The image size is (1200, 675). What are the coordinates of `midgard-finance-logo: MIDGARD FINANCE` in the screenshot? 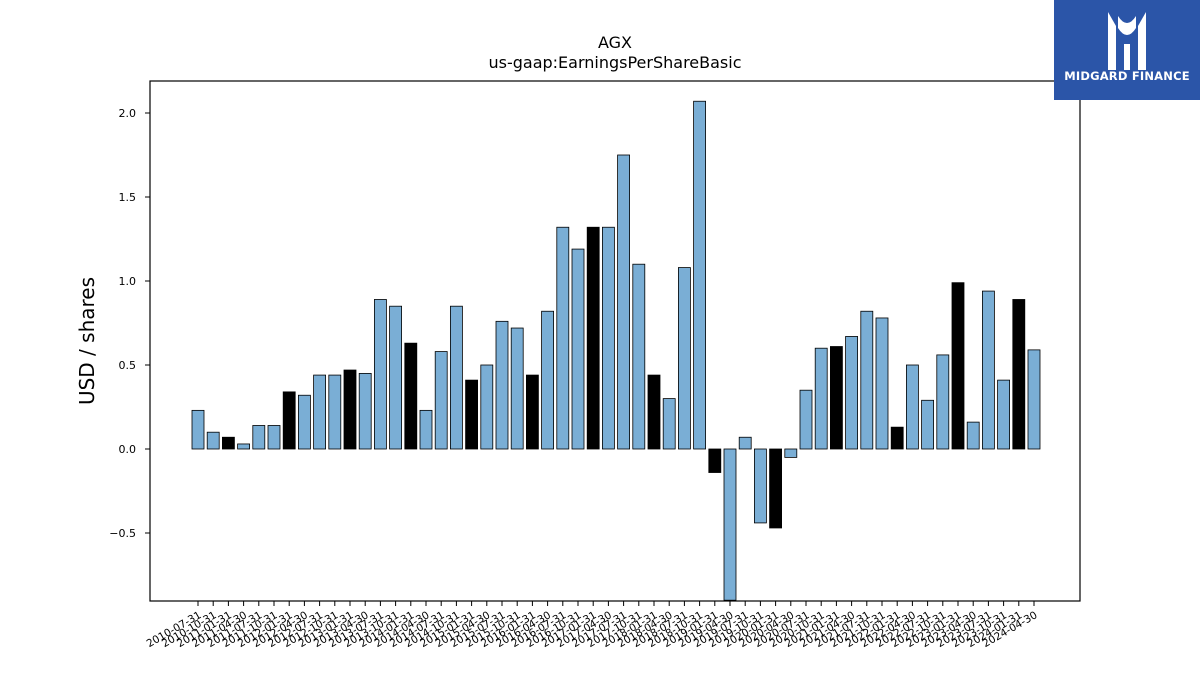 It's located at (1127, 50).